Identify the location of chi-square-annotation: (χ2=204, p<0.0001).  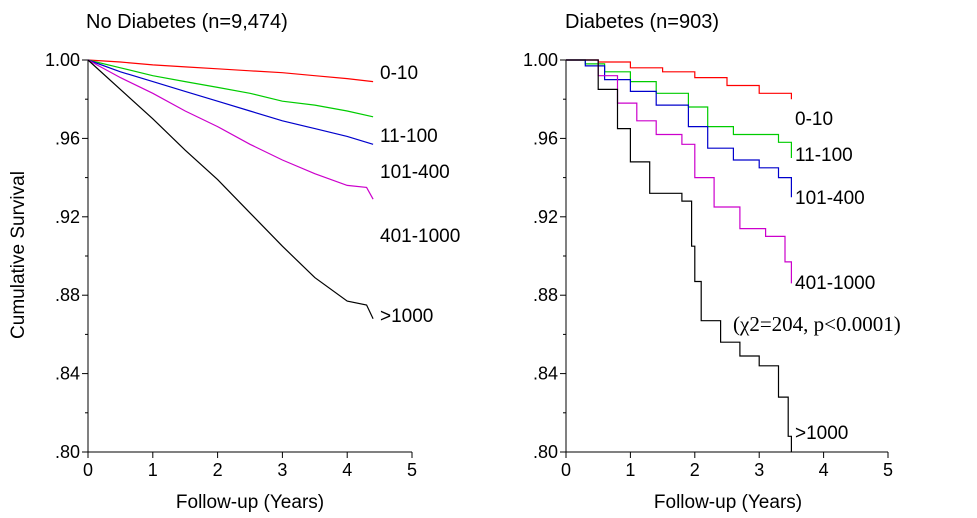
(817, 324).